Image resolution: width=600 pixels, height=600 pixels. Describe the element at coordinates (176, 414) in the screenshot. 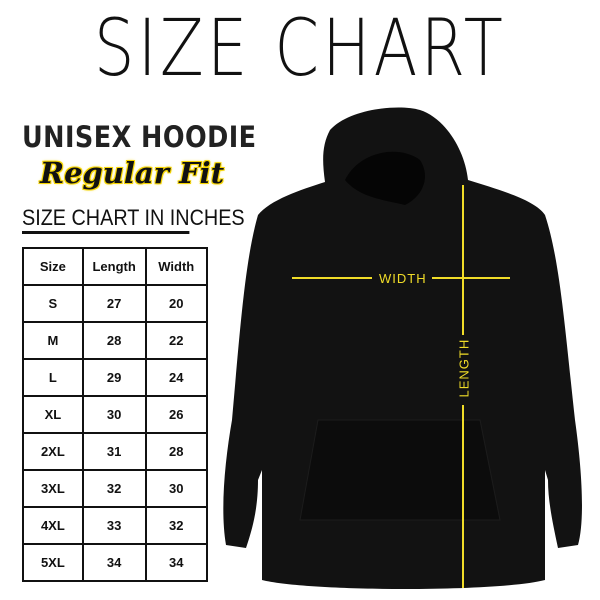

I see `cell-width: 26` at that location.